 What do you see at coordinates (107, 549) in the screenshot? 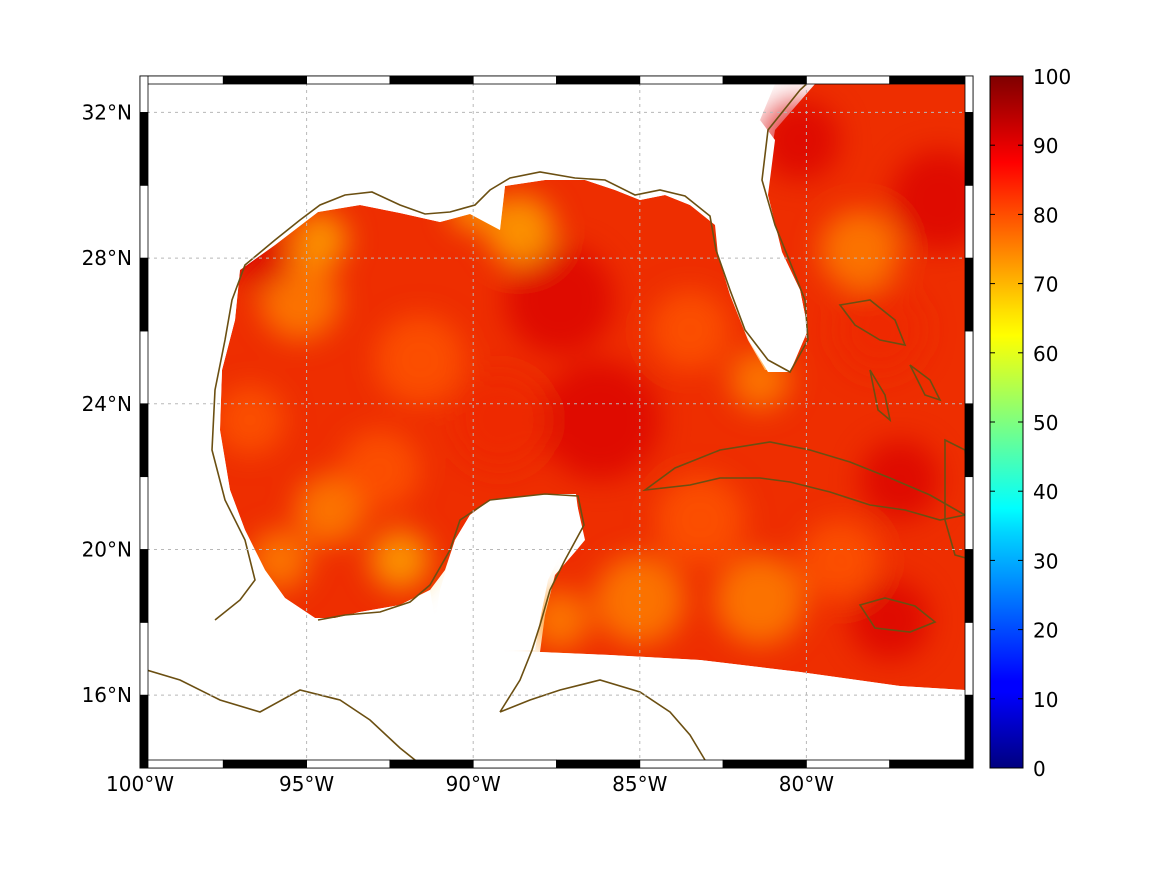
I see `lat-tick-label: 20°N` at bounding box center [107, 549].